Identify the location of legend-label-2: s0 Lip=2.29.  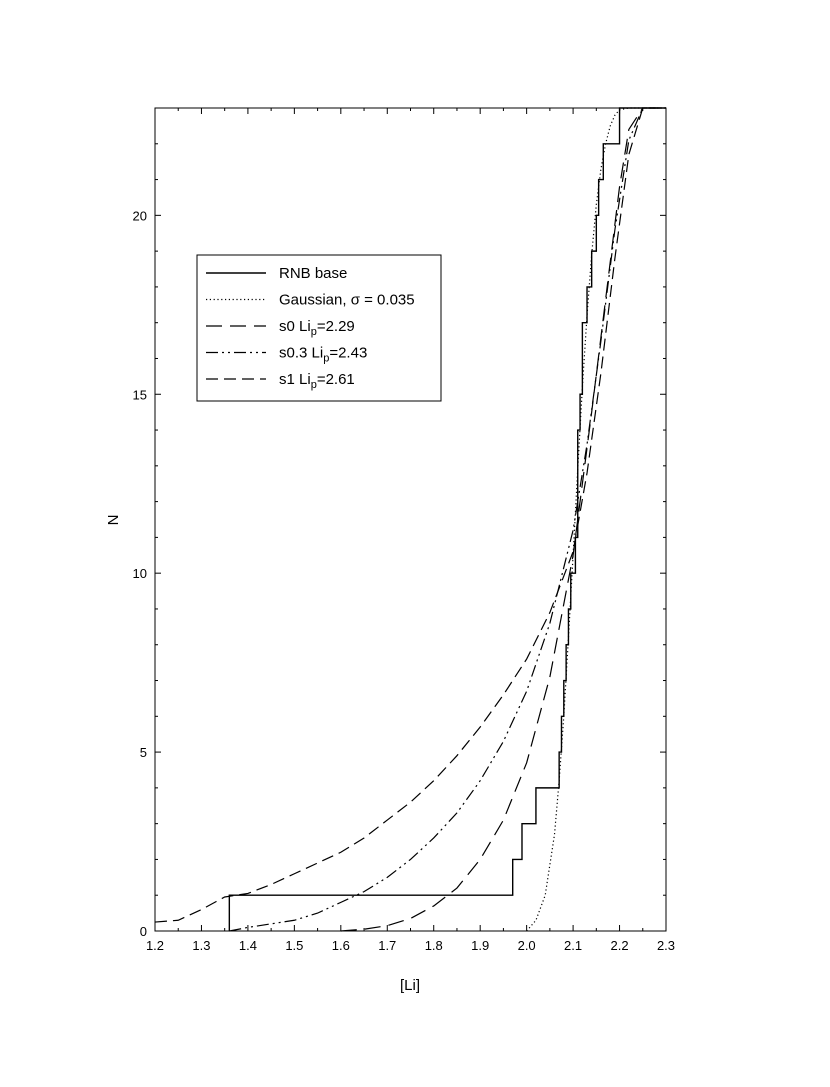
(317, 328).